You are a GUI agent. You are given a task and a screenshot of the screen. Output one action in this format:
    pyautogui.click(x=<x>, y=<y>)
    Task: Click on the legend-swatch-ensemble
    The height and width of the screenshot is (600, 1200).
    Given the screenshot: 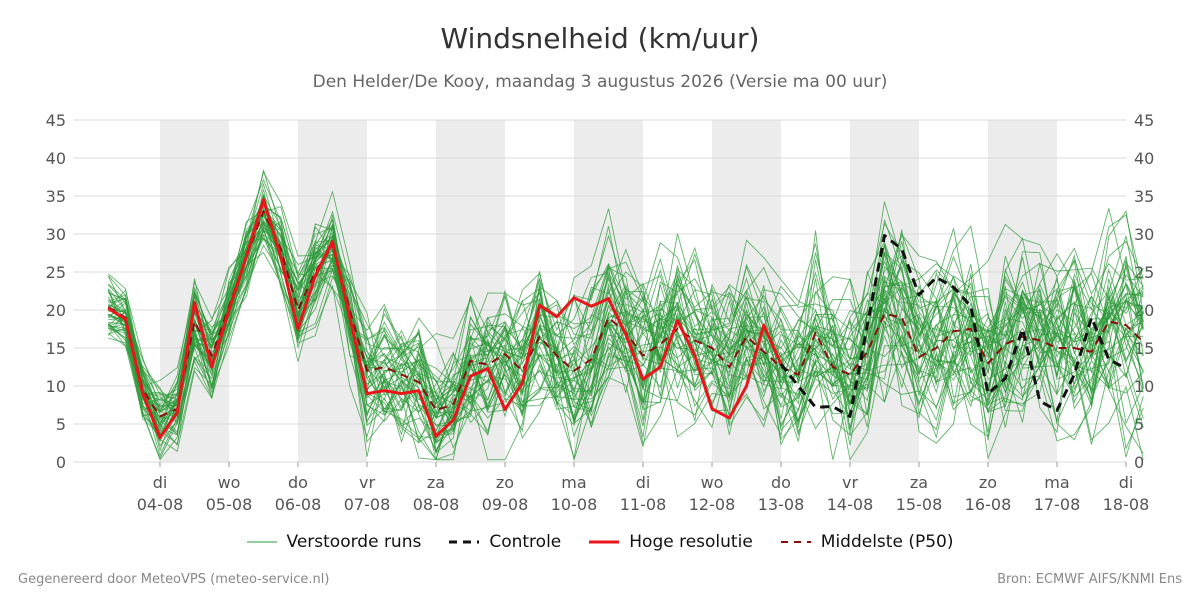 What is the action you would take?
    pyautogui.click(x=261, y=542)
    